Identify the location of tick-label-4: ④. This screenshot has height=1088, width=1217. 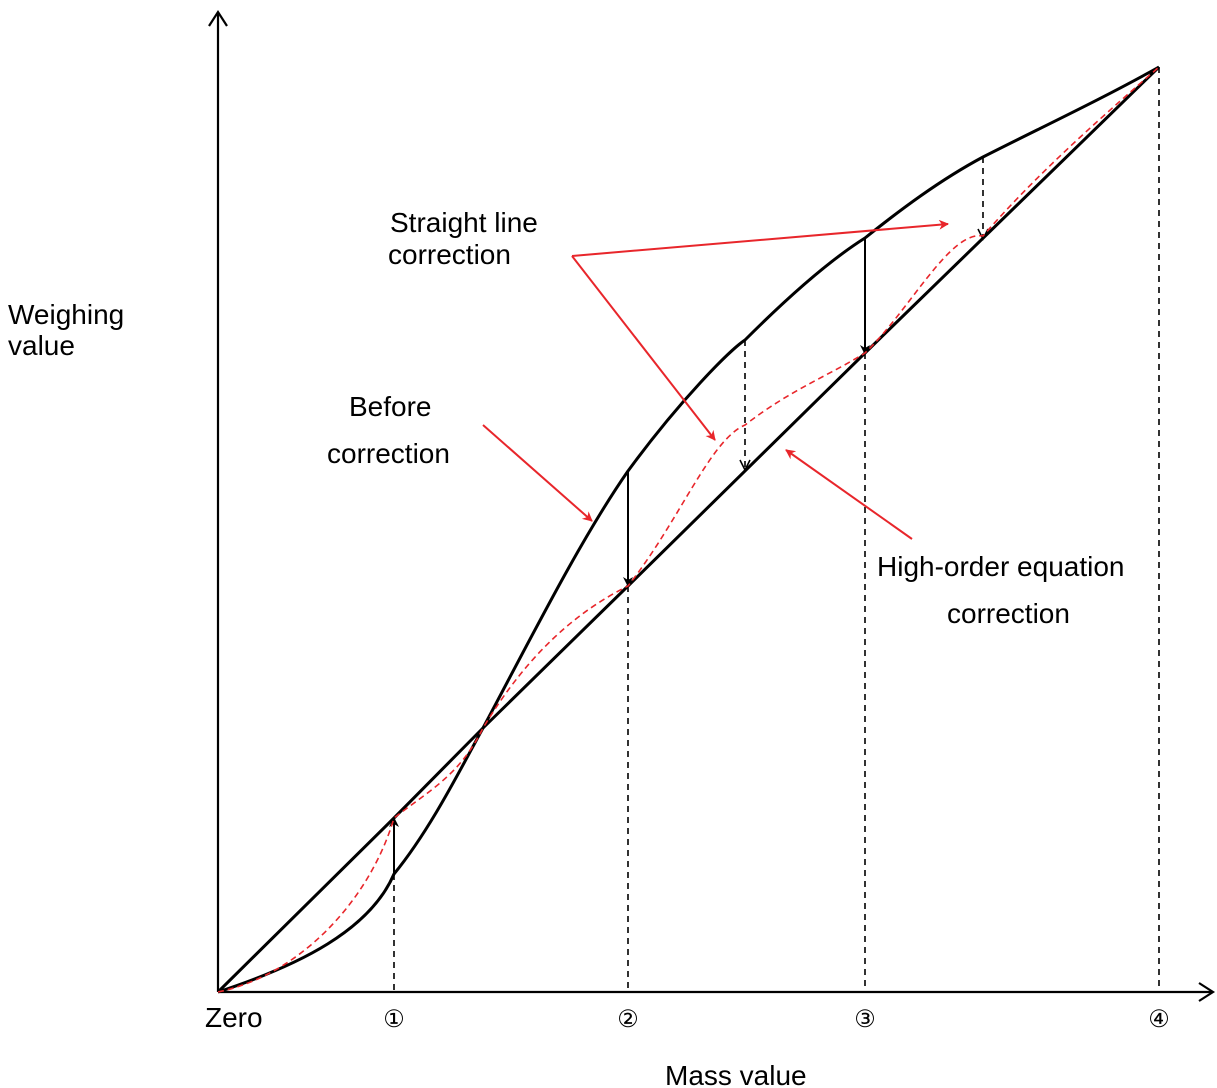
(1159, 1019).